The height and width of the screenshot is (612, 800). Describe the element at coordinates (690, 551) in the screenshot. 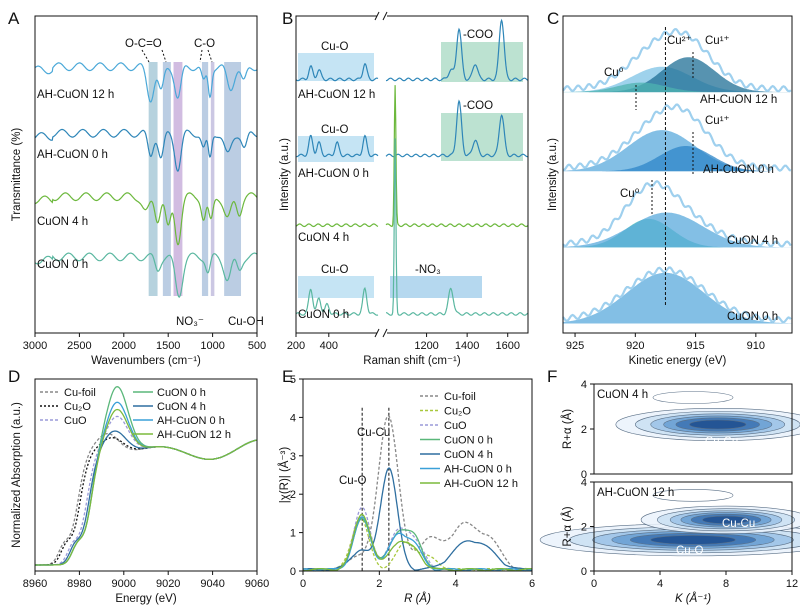

I see `map-annotation: Cu-O` at that location.